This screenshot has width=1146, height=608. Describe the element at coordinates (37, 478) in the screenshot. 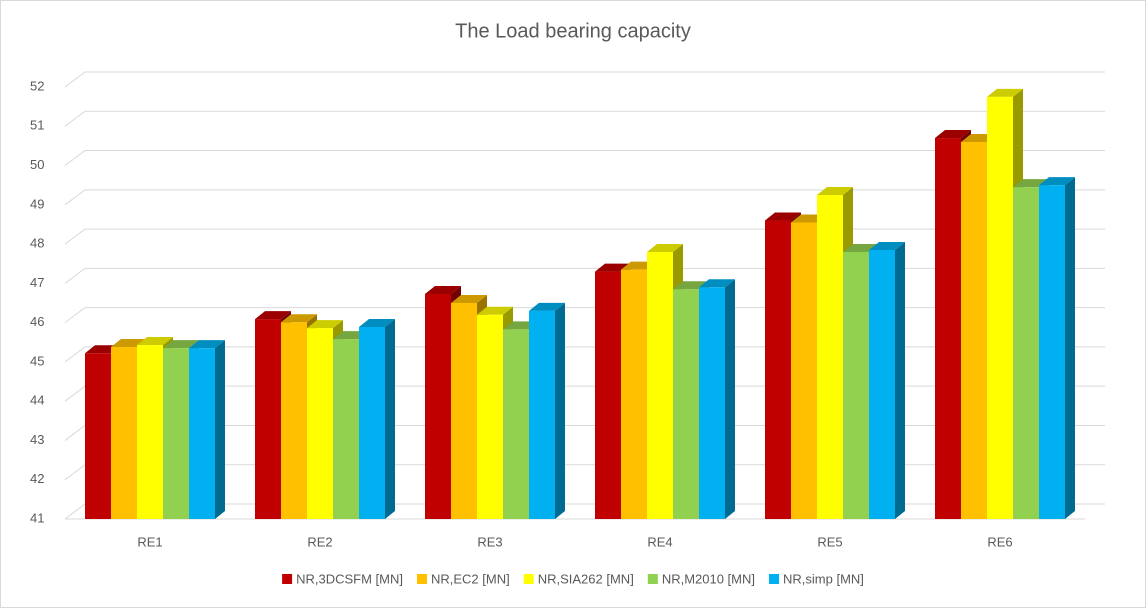

I see `y-tick-label: 42` at that location.